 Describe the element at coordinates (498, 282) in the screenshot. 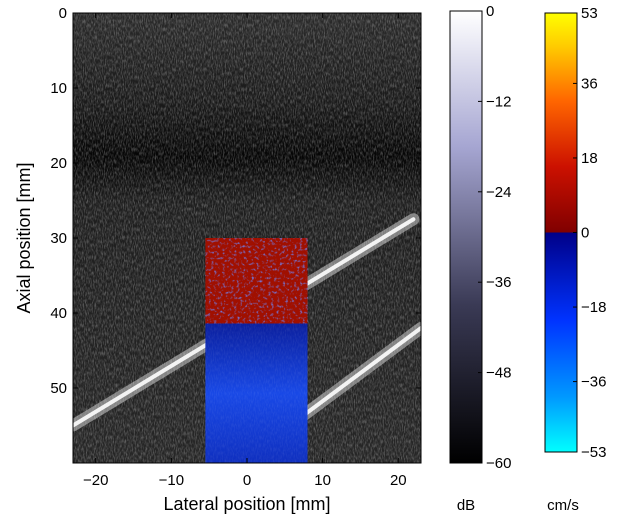

I see `db-tick-label: −36` at that location.